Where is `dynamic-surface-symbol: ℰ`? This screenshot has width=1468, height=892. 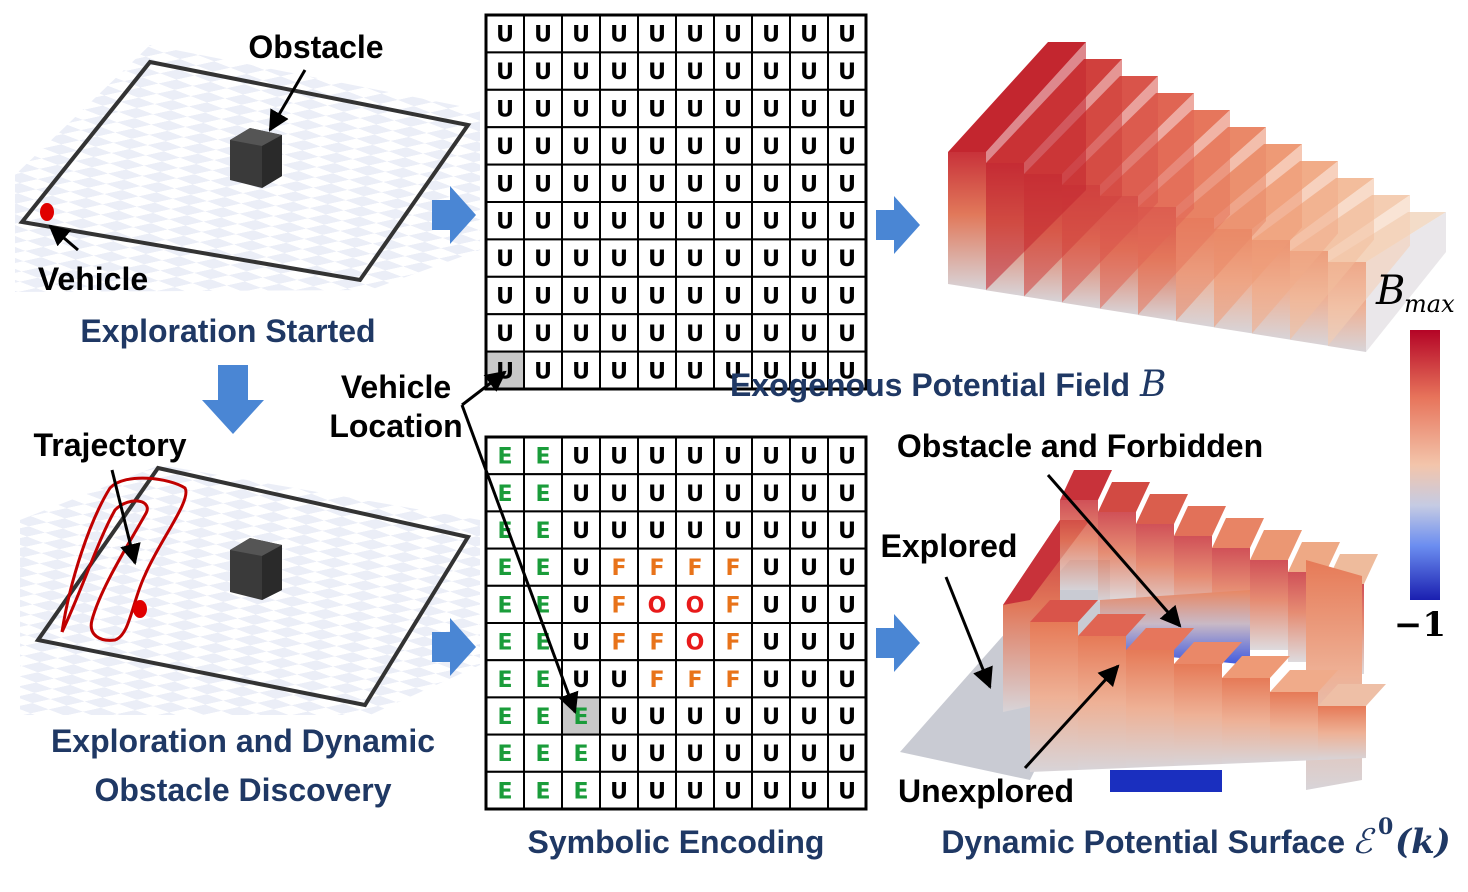
dynamic-surface-symbol: ℰ is located at coordinates (1364, 842).